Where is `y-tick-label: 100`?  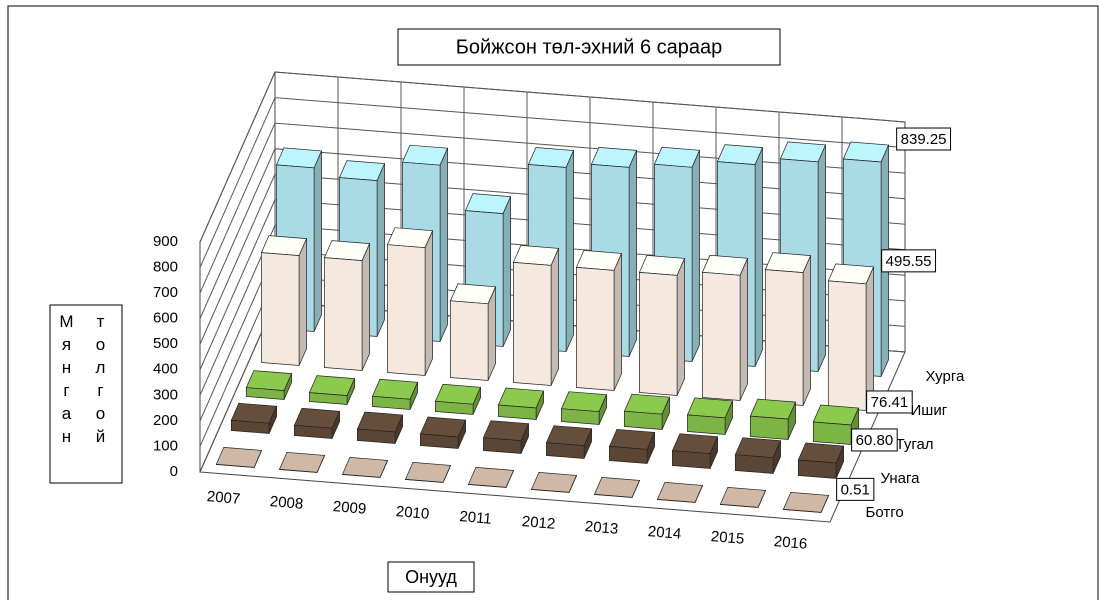 y-tick-label: 100 is located at coordinates (165, 445).